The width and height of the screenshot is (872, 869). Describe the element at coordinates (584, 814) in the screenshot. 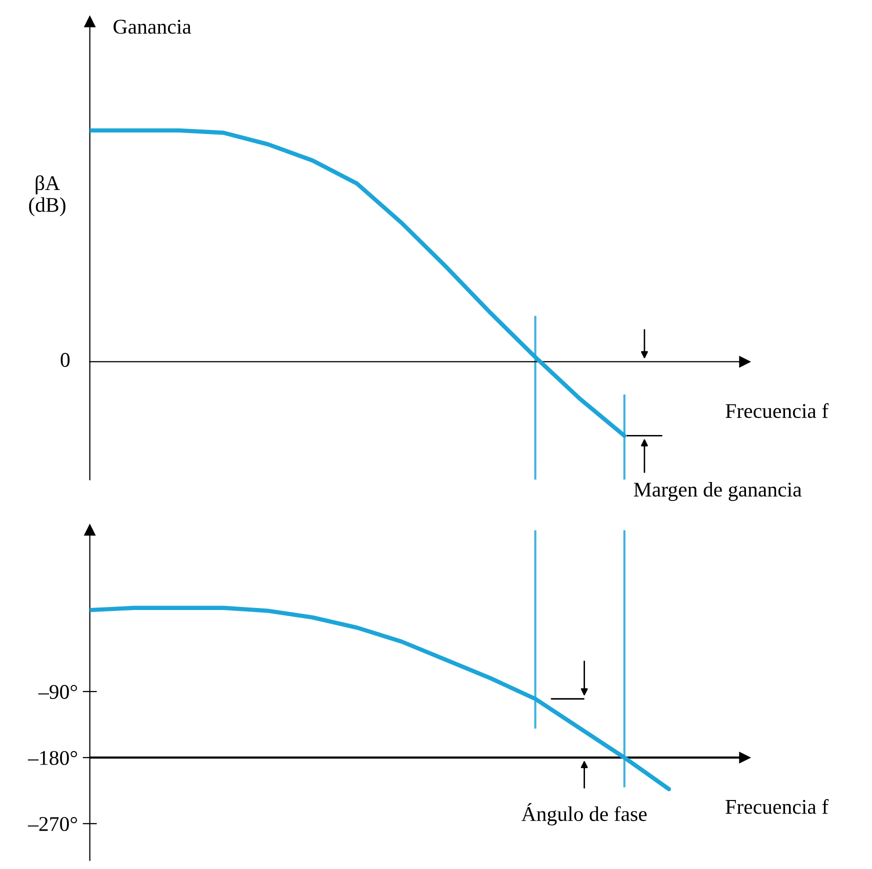

I see `annotation: Ángulo de fase` at that location.